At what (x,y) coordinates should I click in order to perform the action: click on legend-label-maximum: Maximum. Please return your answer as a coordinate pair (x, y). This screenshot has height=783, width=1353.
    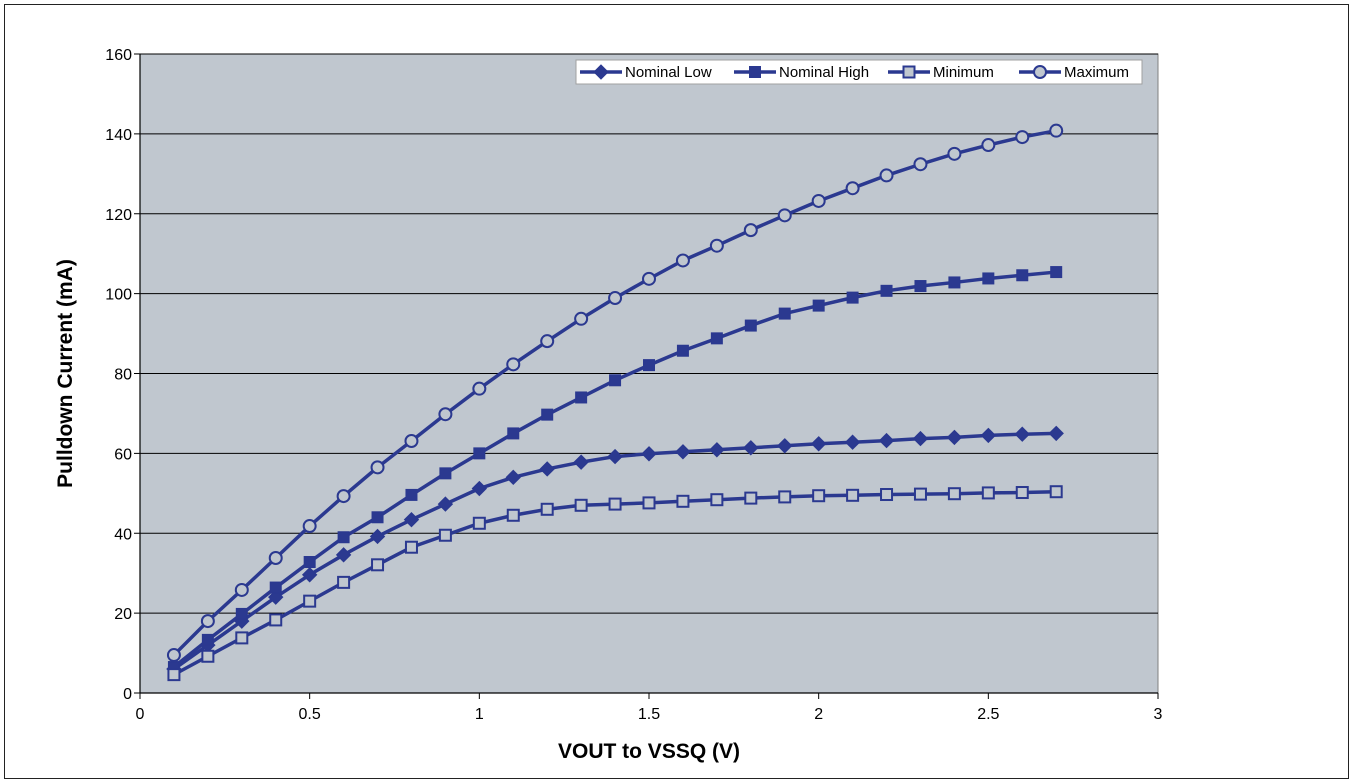
    Looking at the image, I should click on (1096, 72).